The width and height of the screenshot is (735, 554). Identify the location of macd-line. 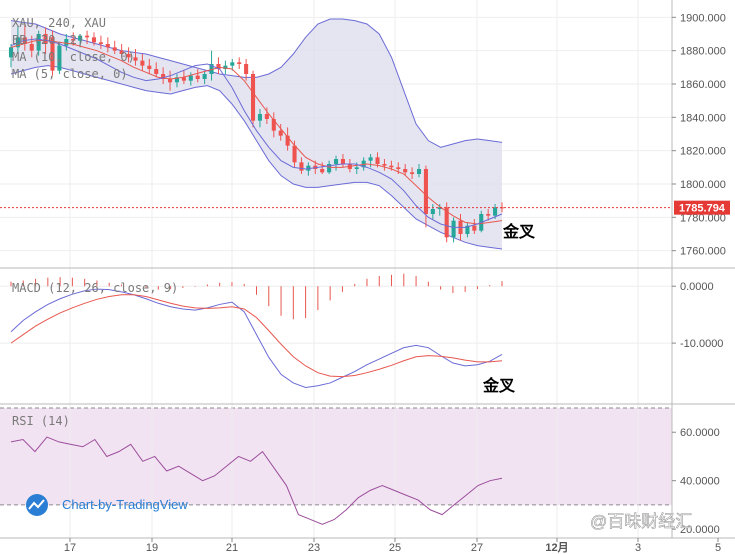
(256, 338).